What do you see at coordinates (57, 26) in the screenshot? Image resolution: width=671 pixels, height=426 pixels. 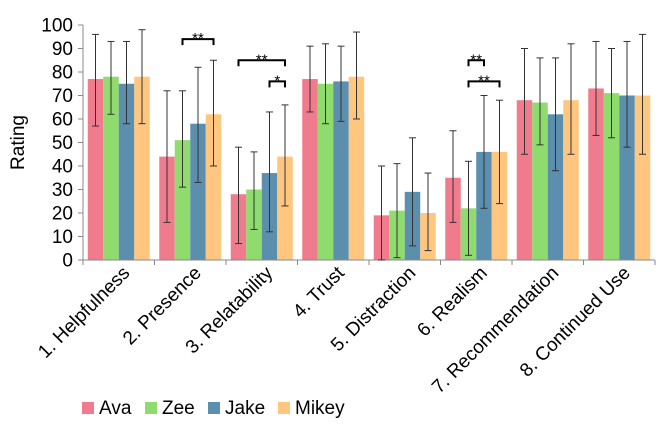 I see `y-tick-label: 100` at bounding box center [57, 26].